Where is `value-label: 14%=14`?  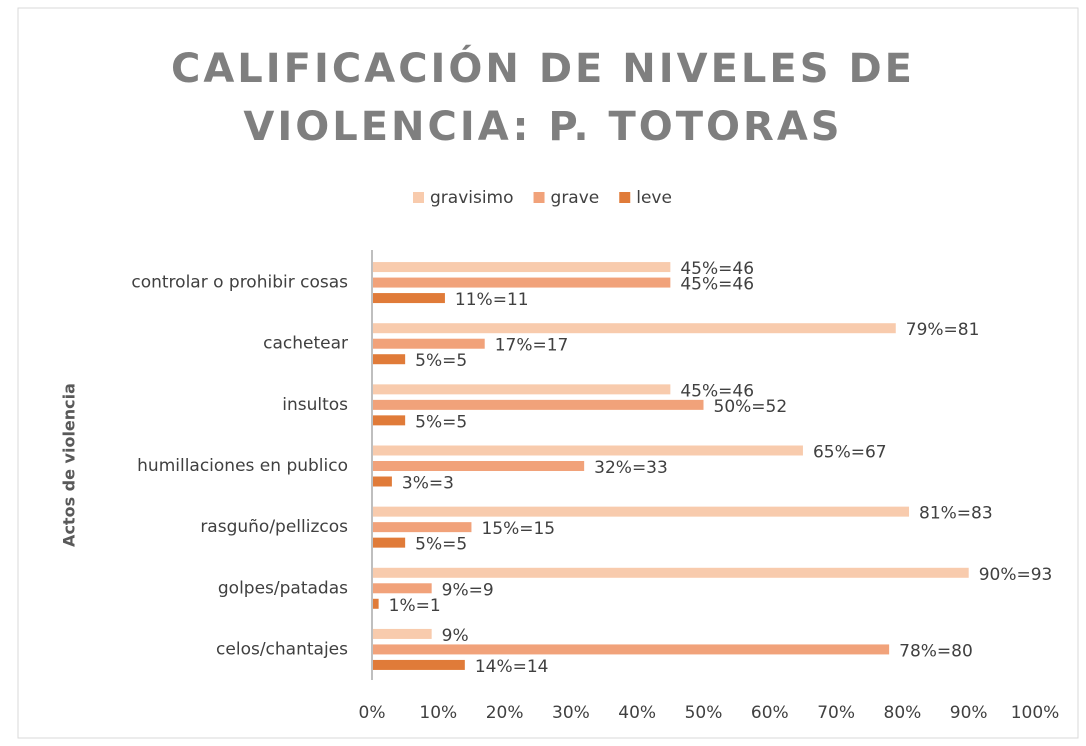 value-label: 14%=14 is located at coordinates (512, 667).